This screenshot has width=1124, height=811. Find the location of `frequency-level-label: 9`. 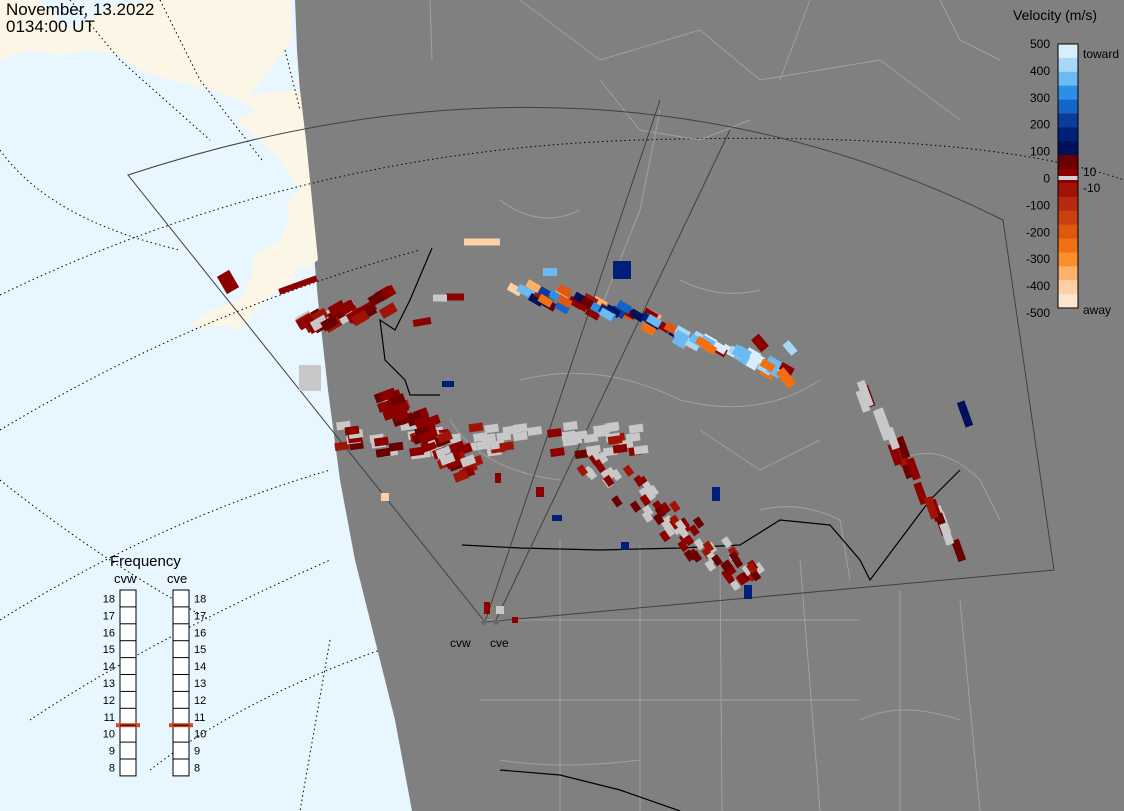

frequency-level-label: 9 is located at coordinates (112, 752).